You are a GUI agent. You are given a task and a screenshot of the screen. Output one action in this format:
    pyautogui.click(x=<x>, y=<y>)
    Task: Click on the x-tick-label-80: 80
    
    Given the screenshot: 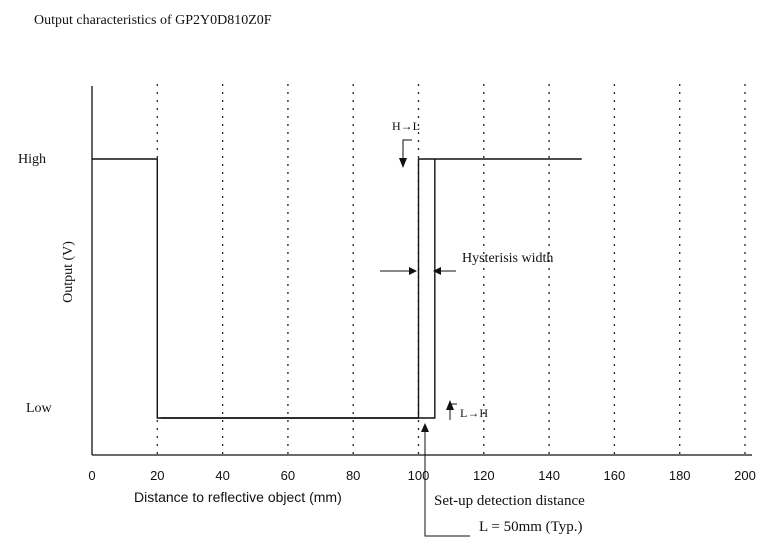 What is the action you would take?
    pyautogui.click(x=353, y=475)
    